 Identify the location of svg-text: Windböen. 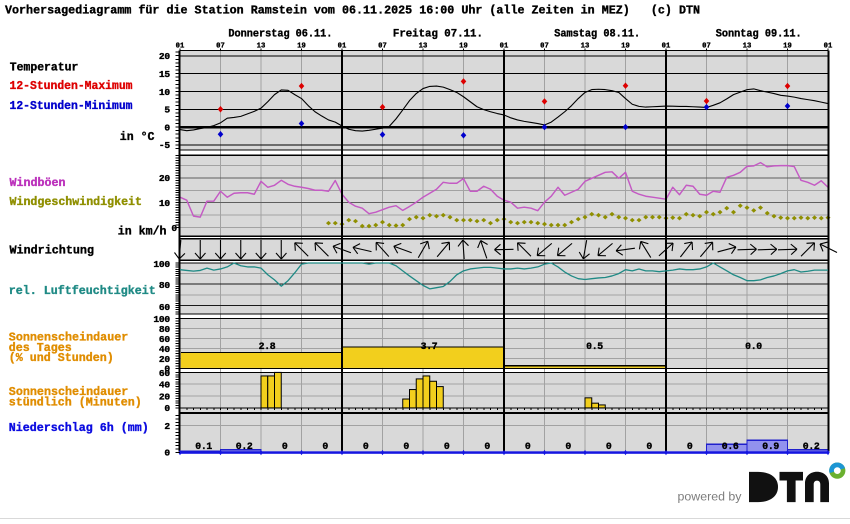
(38, 183).